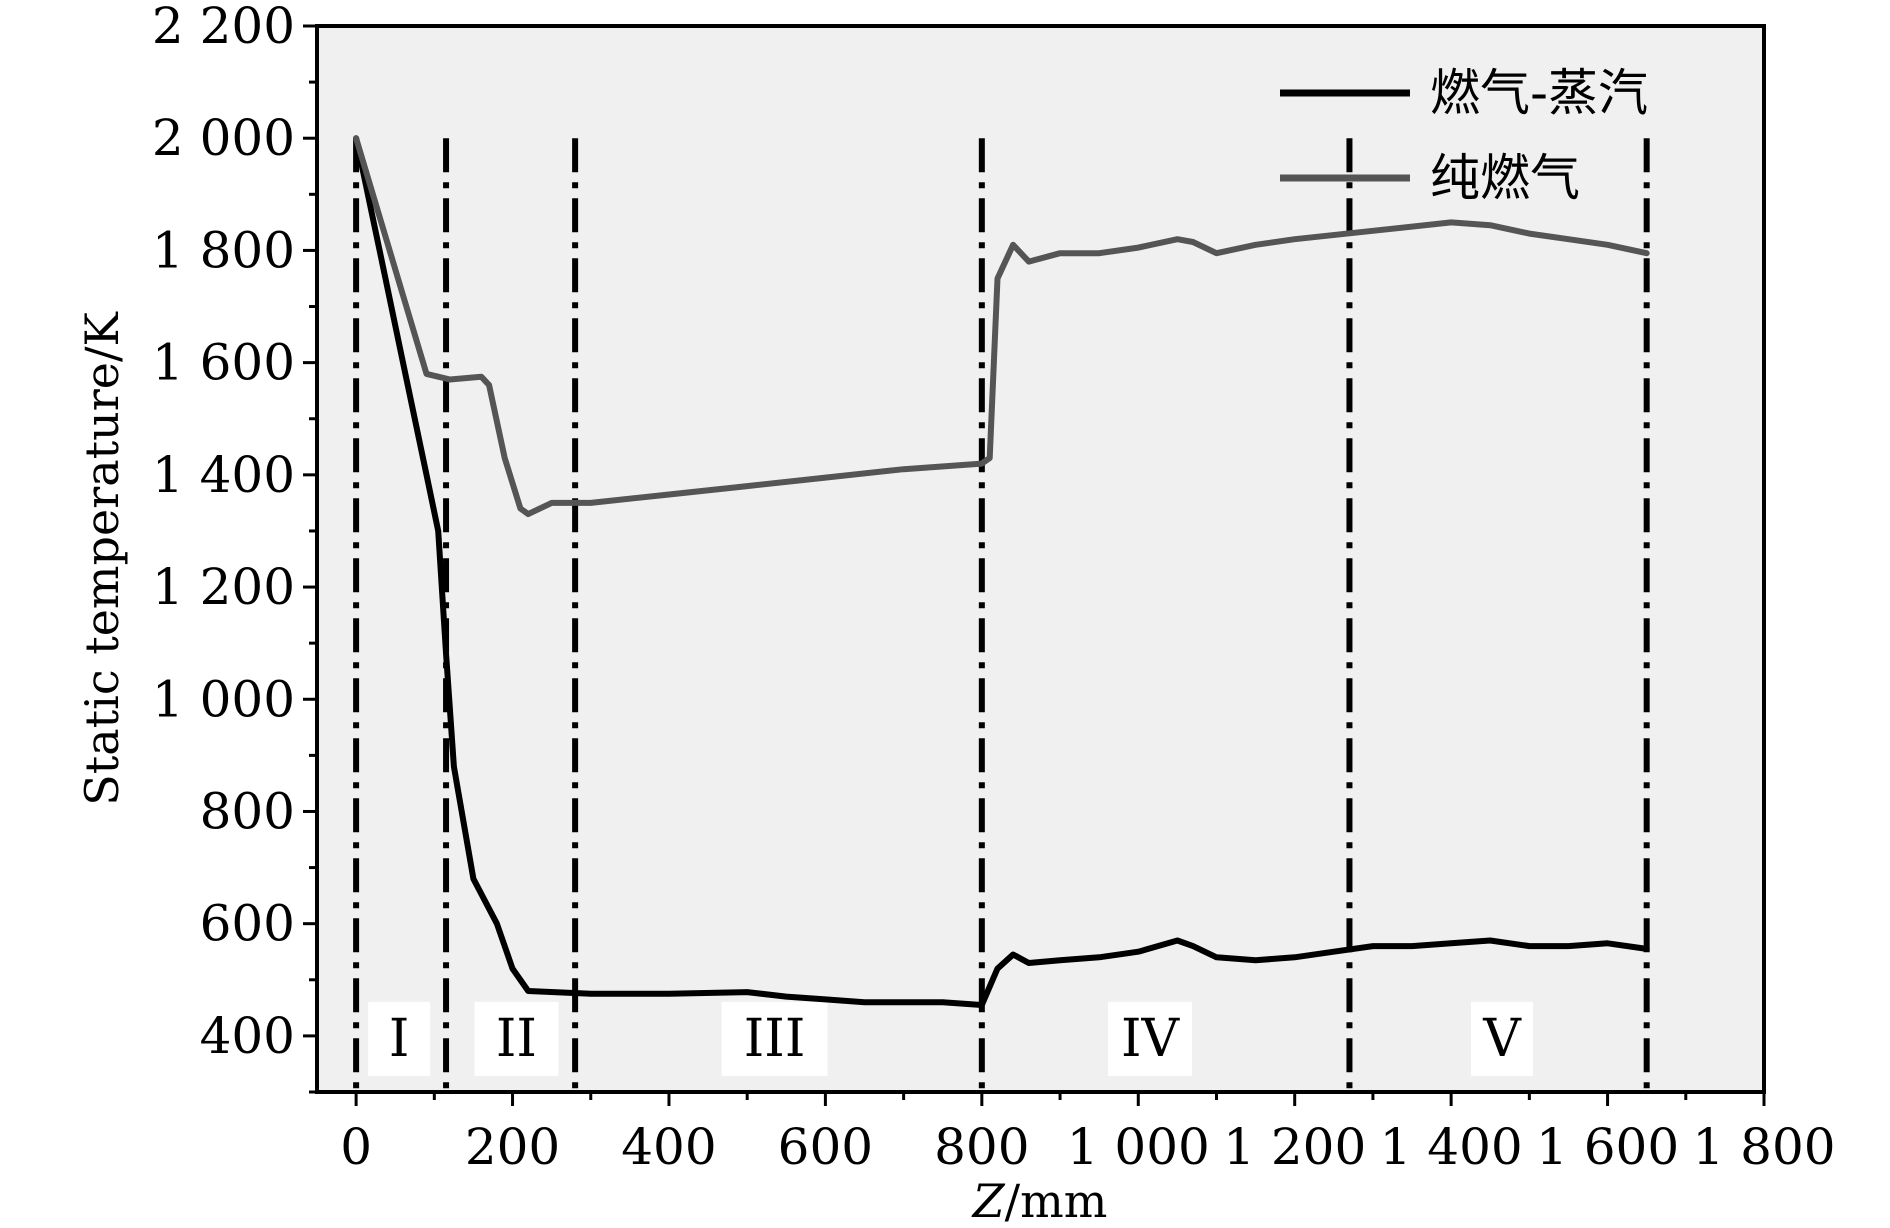 Image resolution: width=1890 pixels, height=1228 pixels. What do you see at coordinates (247, 924) in the screenshot?
I see `y-tick-label: 600` at bounding box center [247, 924].